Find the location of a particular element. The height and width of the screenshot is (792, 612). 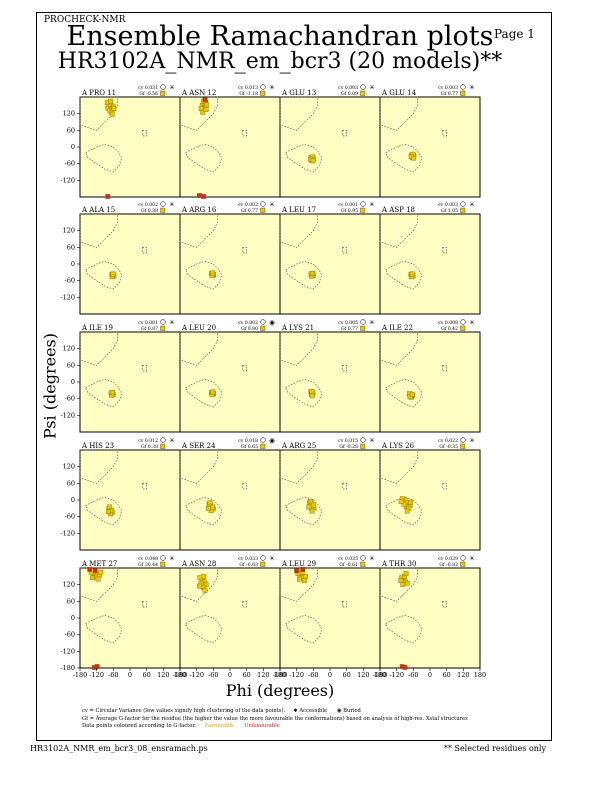

residue-label: A ASN 28 is located at coordinates (198, 564).